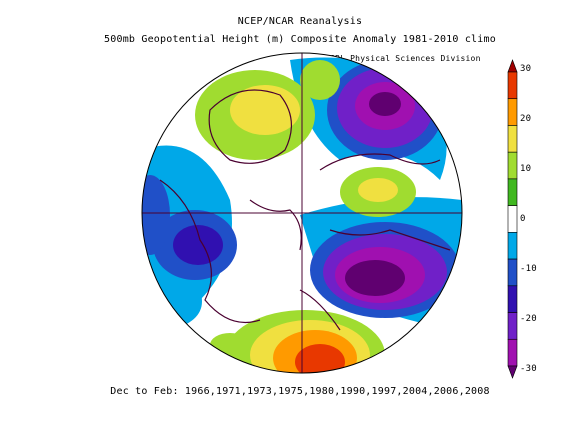 The width and height of the screenshot is (565, 437). Describe the element at coordinates (300, 21) in the screenshot. I see `chart-title: NCEP/NCAR Reanalysis` at that location.